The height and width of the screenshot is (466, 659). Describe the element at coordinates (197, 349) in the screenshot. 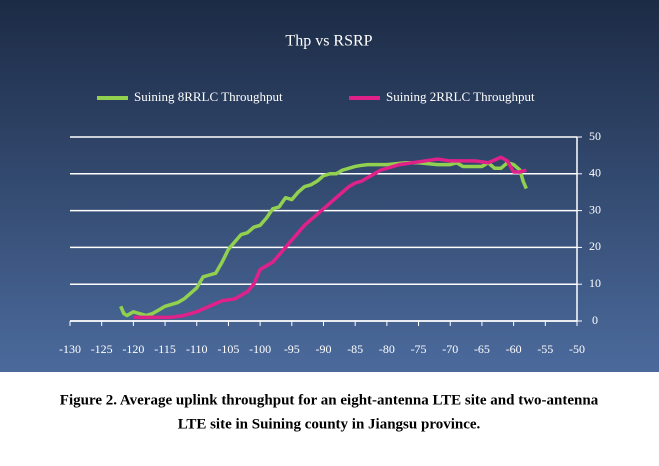

I see `x-tick-label: -110` at that location.